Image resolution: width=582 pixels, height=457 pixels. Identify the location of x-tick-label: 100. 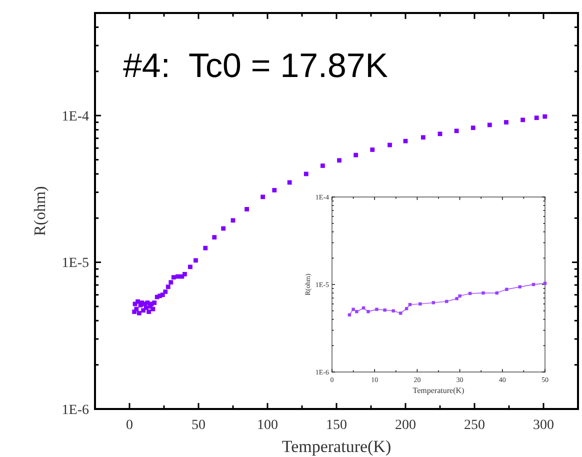
(267, 425).